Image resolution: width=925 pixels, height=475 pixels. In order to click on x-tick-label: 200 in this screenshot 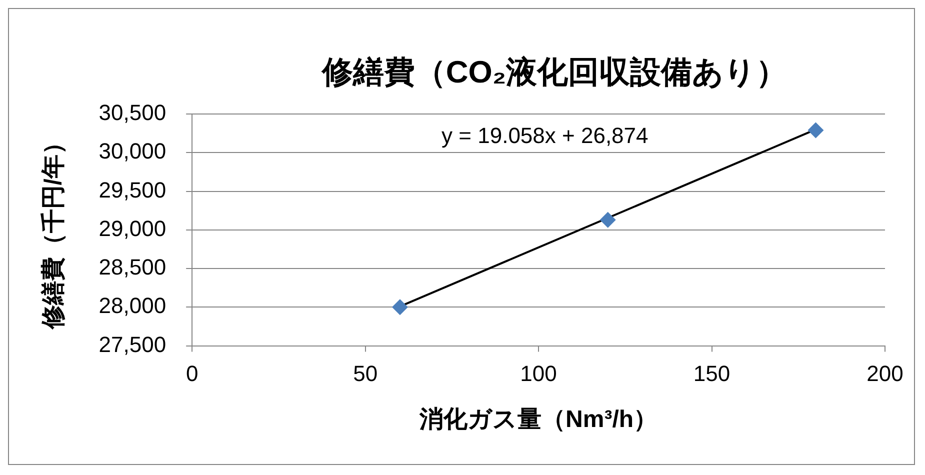, I will do `click(885, 373)`.